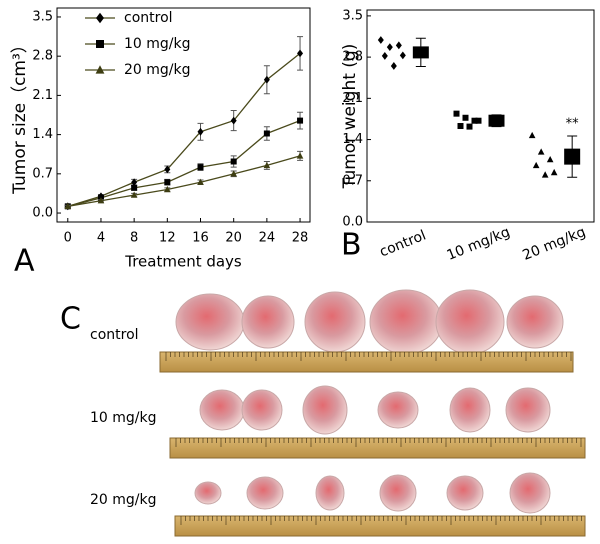 Image resolution: width=600 pixels, height=544 pixels. Describe the element at coordinates (24, 261) in the screenshot. I see `panel-label: A` at that location.